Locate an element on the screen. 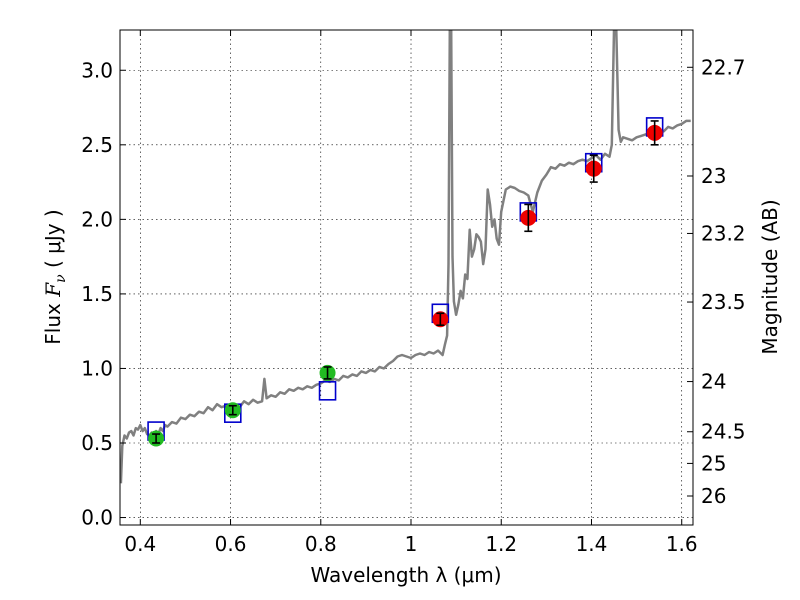  y-axis-label-prefix: Flux is located at coordinates (53, 321).